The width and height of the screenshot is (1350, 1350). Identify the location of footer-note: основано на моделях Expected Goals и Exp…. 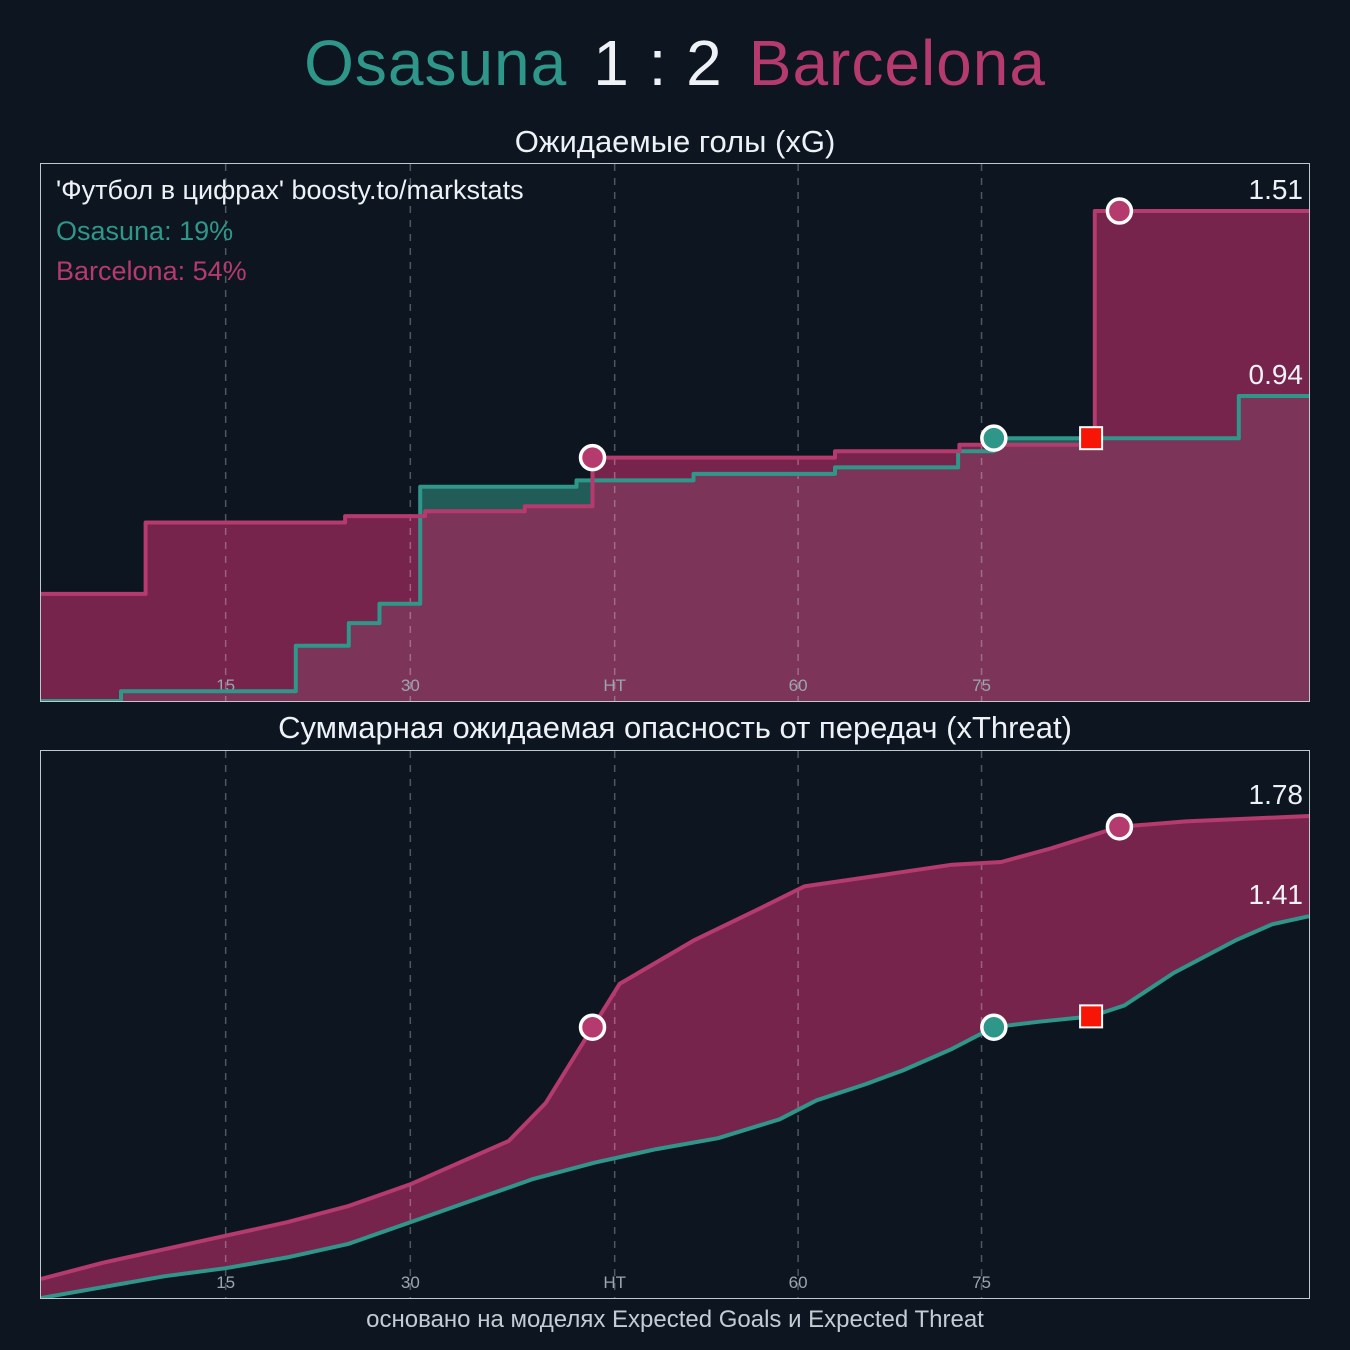
(675, 1319).